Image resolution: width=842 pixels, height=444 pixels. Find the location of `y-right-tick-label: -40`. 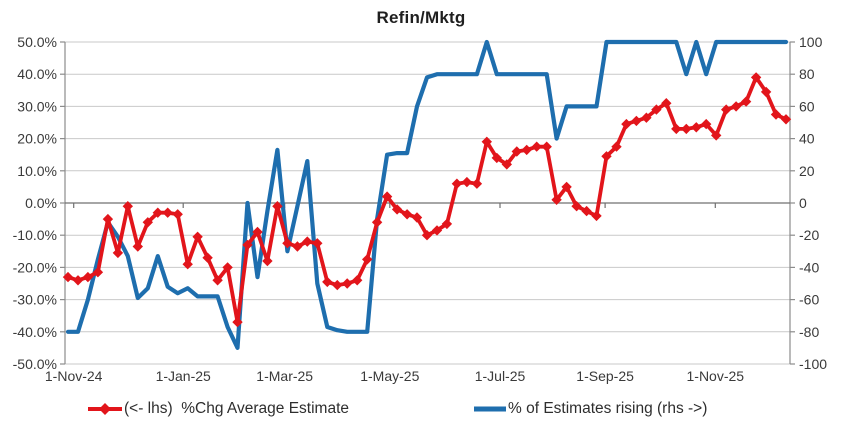

y-right-tick-label: -40 is located at coordinates (809, 267).